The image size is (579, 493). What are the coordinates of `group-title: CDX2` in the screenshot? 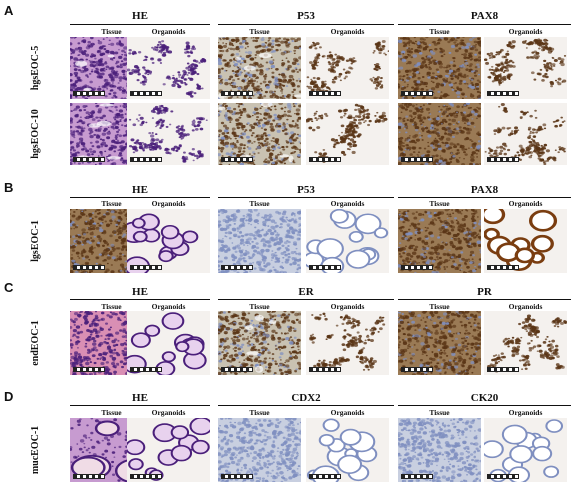 It's located at (306, 398).